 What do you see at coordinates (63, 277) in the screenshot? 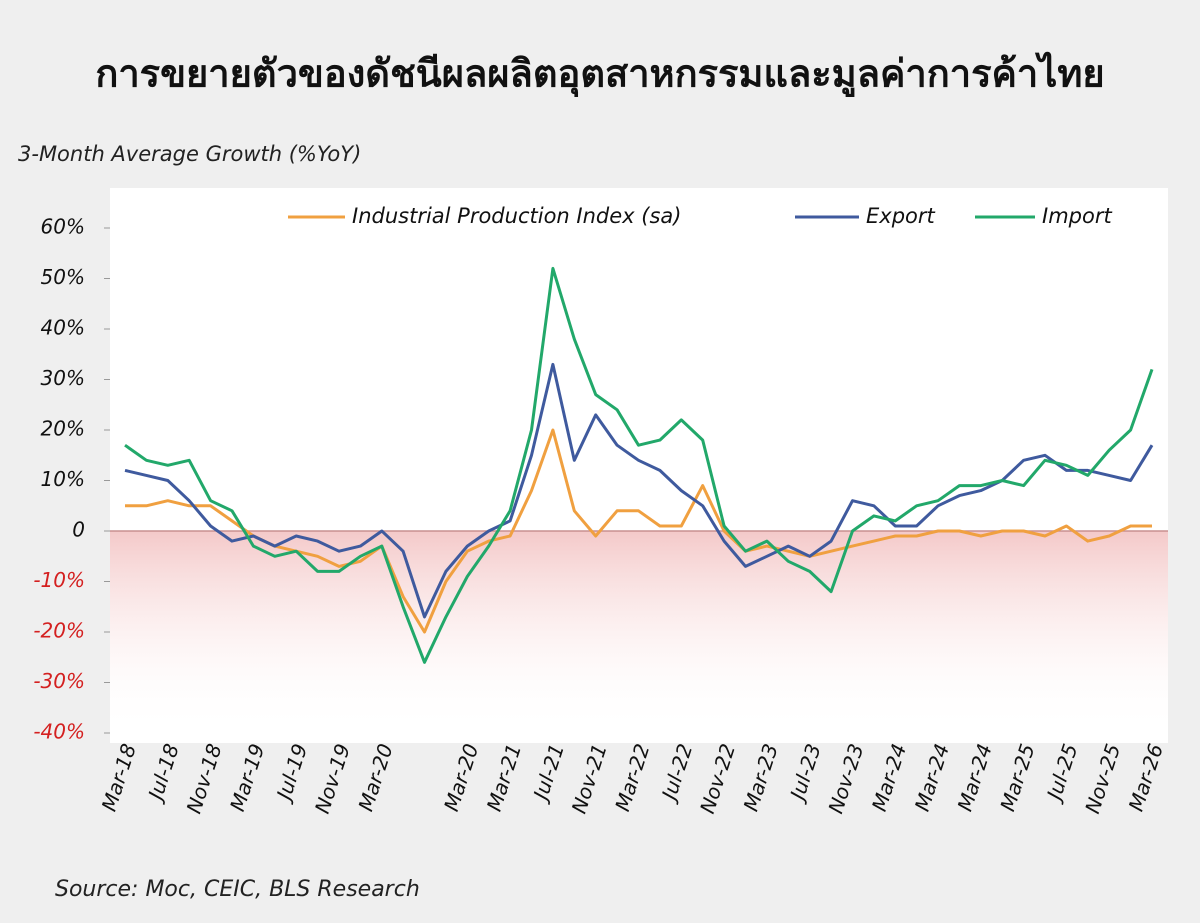
I see `y-tick-label: 50%` at bounding box center [63, 277].